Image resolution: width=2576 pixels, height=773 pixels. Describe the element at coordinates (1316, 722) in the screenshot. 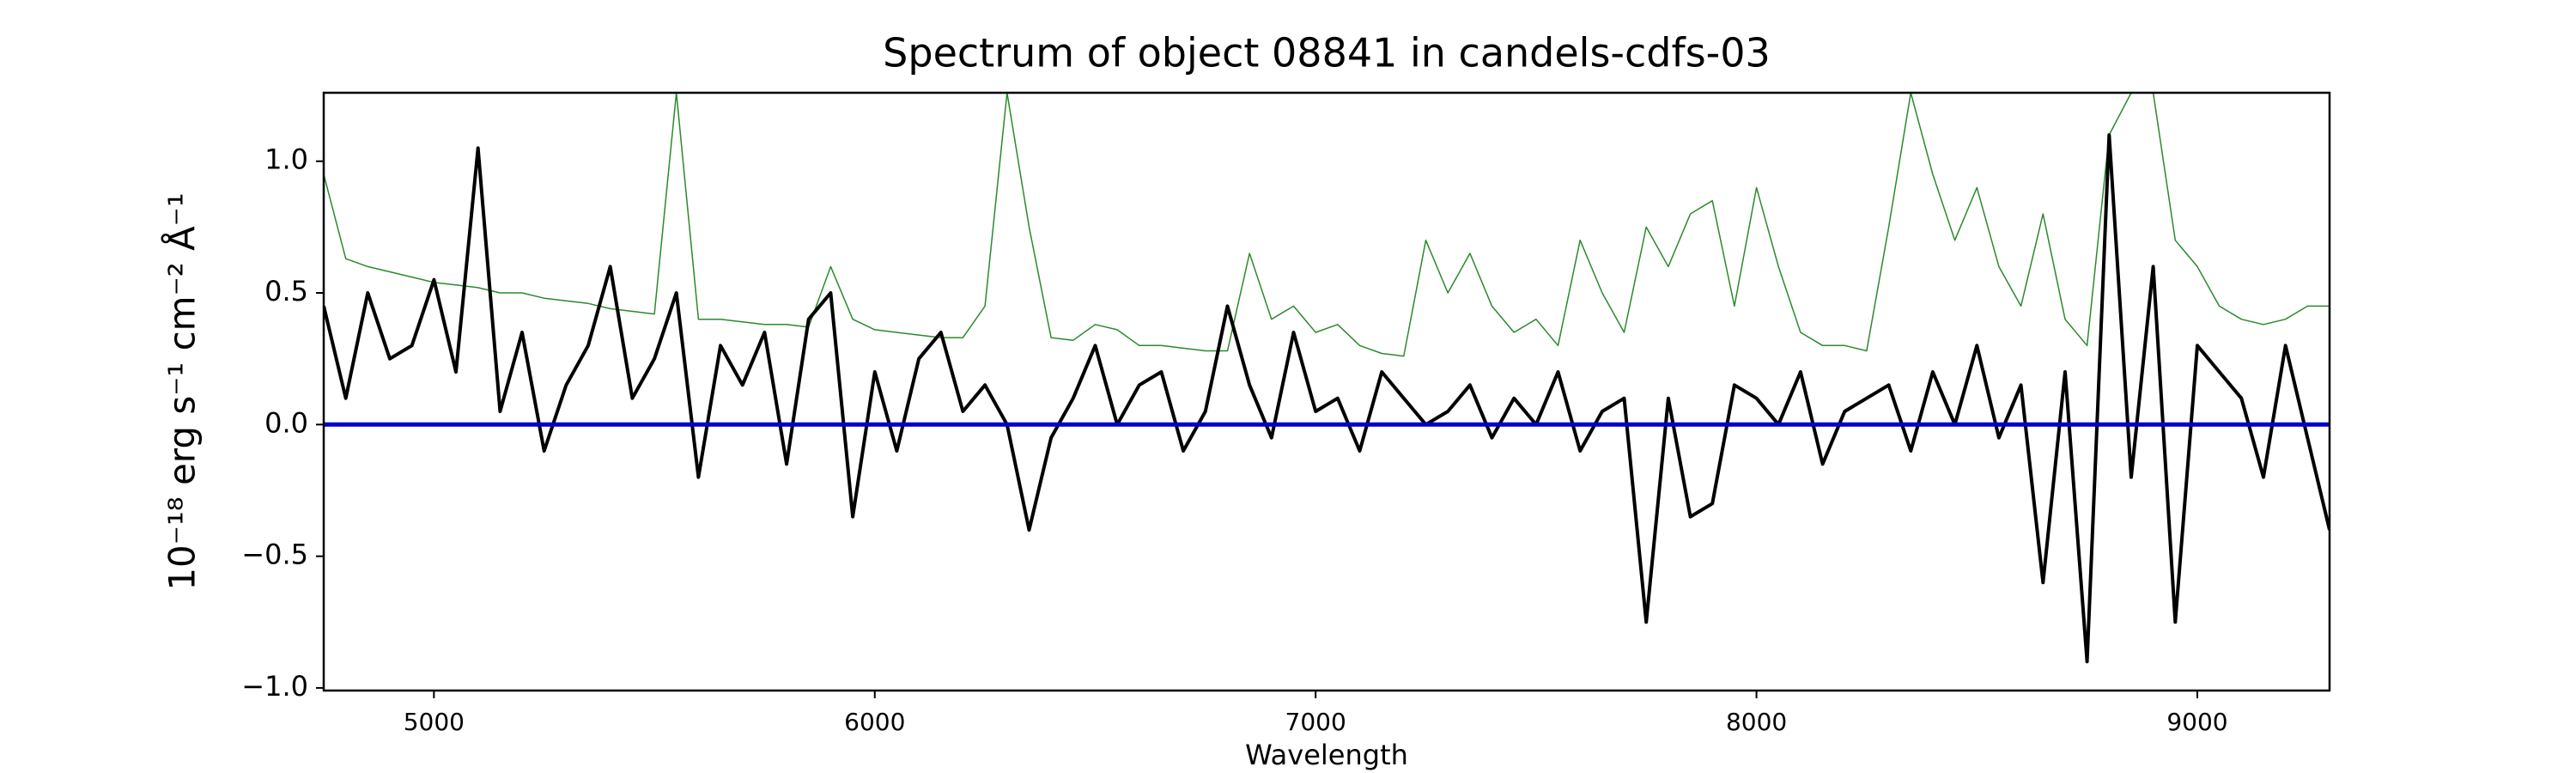

I see `x-tick-label: 7000` at that location.